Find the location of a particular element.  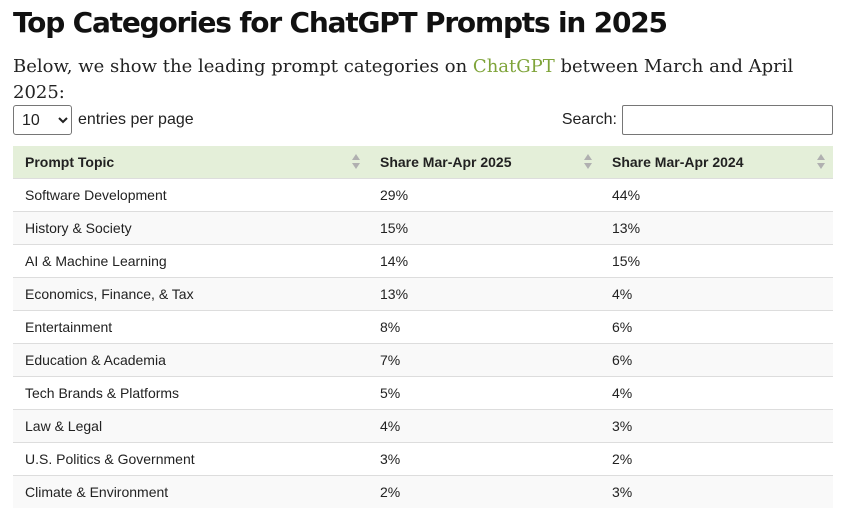

column-header-label: Prompt Topic is located at coordinates (70, 162).